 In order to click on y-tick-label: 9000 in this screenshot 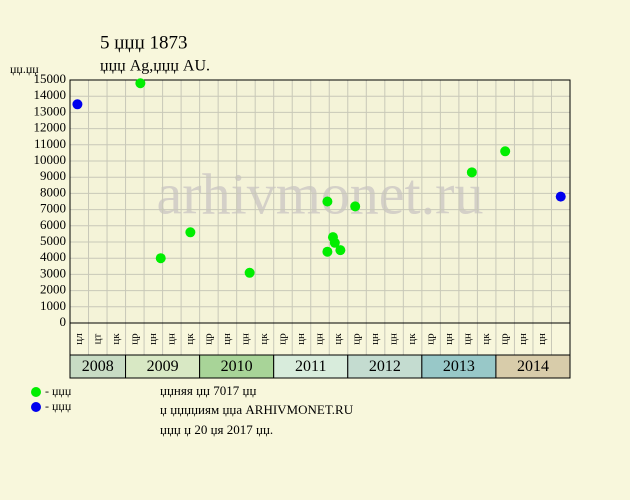, I will do `click(53, 175)`.